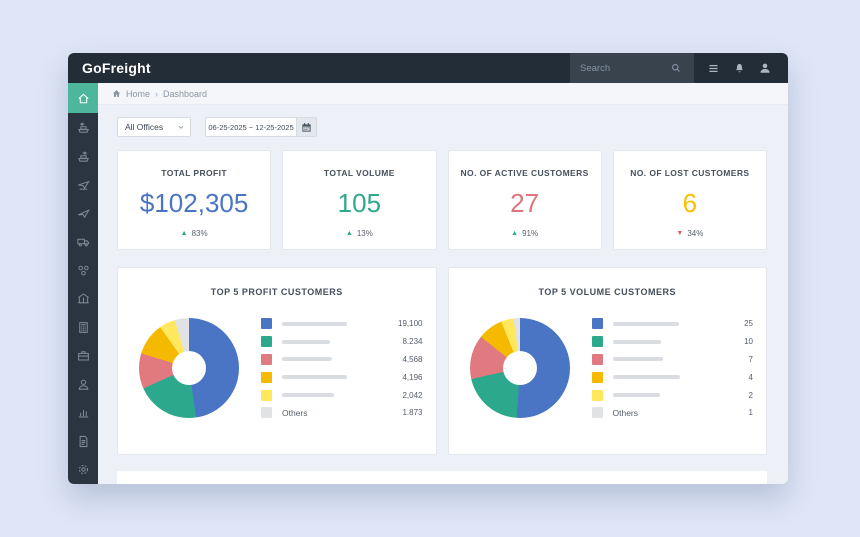 This screenshot has height=537, width=860. What do you see at coordinates (690, 173) in the screenshot?
I see `stat-title: NO. OF LOST CUSTOMERS` at bounding box center [690, 173].